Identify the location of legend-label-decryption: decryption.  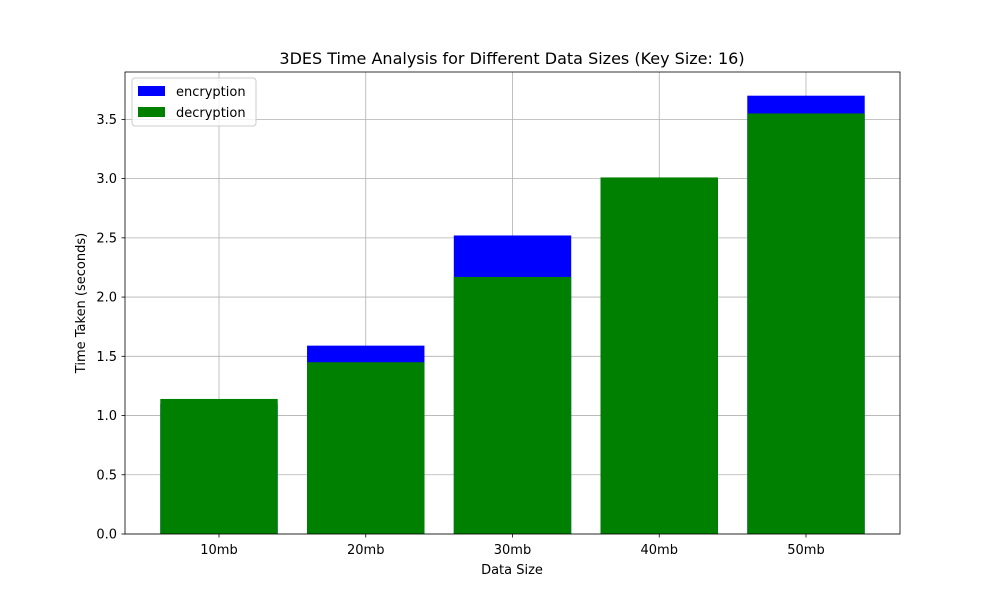
(211, 113).